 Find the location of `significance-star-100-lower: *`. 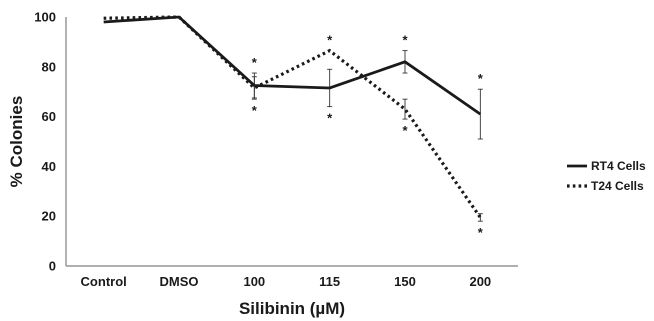

significance-star-100-lower: * is located at coordinates (255, 110).